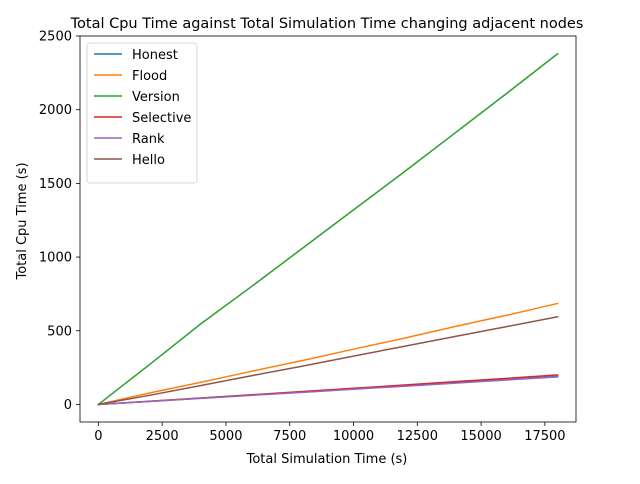  I want to click on legend-label: Rank, so click(148, 139).